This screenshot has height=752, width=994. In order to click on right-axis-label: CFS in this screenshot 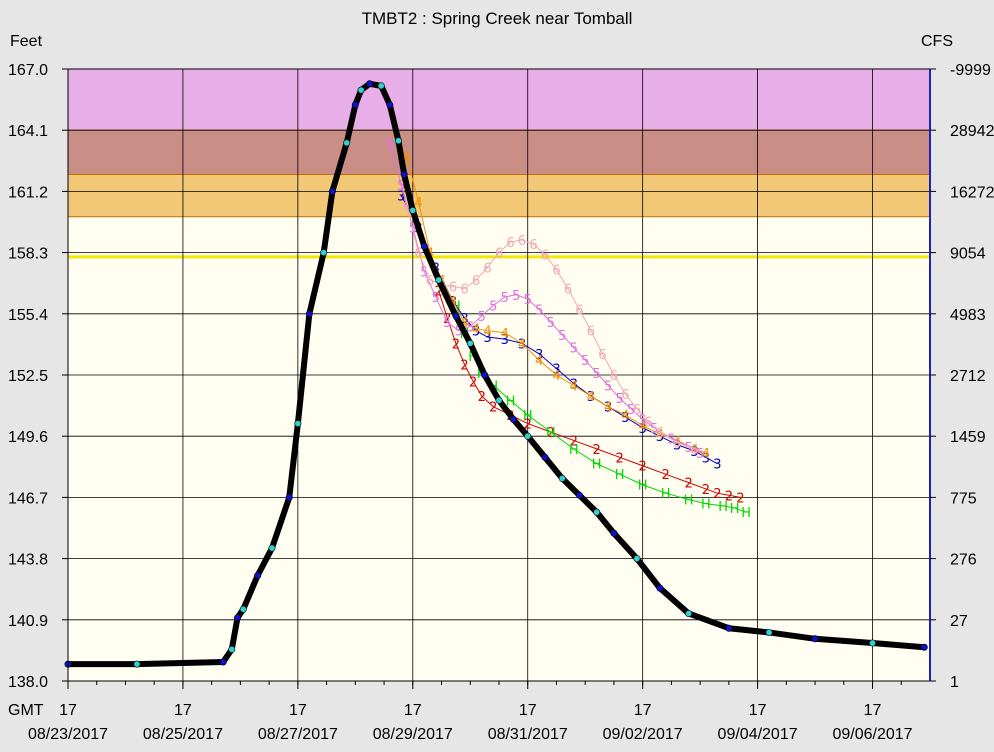, I will do `click(937, 41)`.